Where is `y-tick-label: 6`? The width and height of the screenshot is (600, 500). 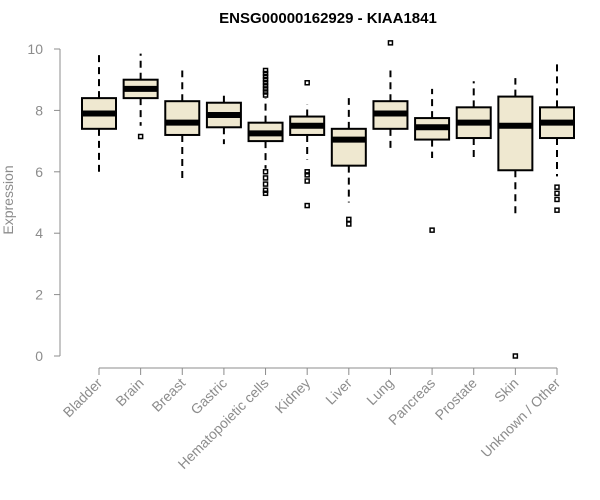
y-tick-label: 6 is located at coordinates (39, 172).